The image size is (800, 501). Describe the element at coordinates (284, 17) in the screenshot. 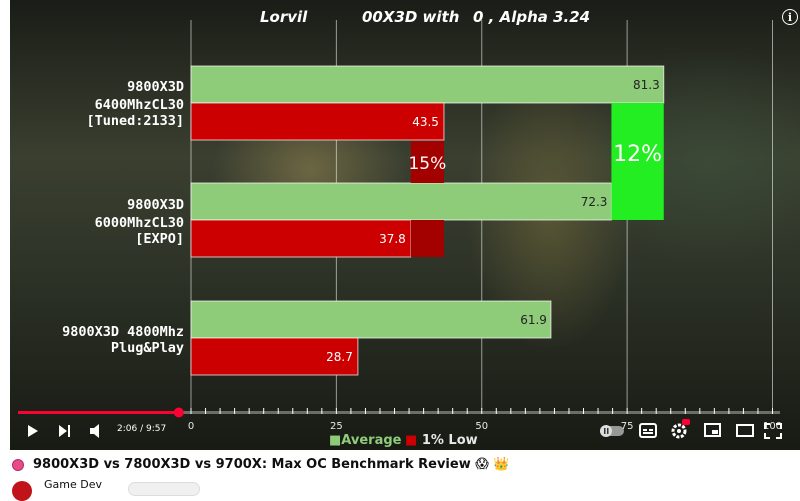

I see `chart-title-left: Lorvil` at that location.